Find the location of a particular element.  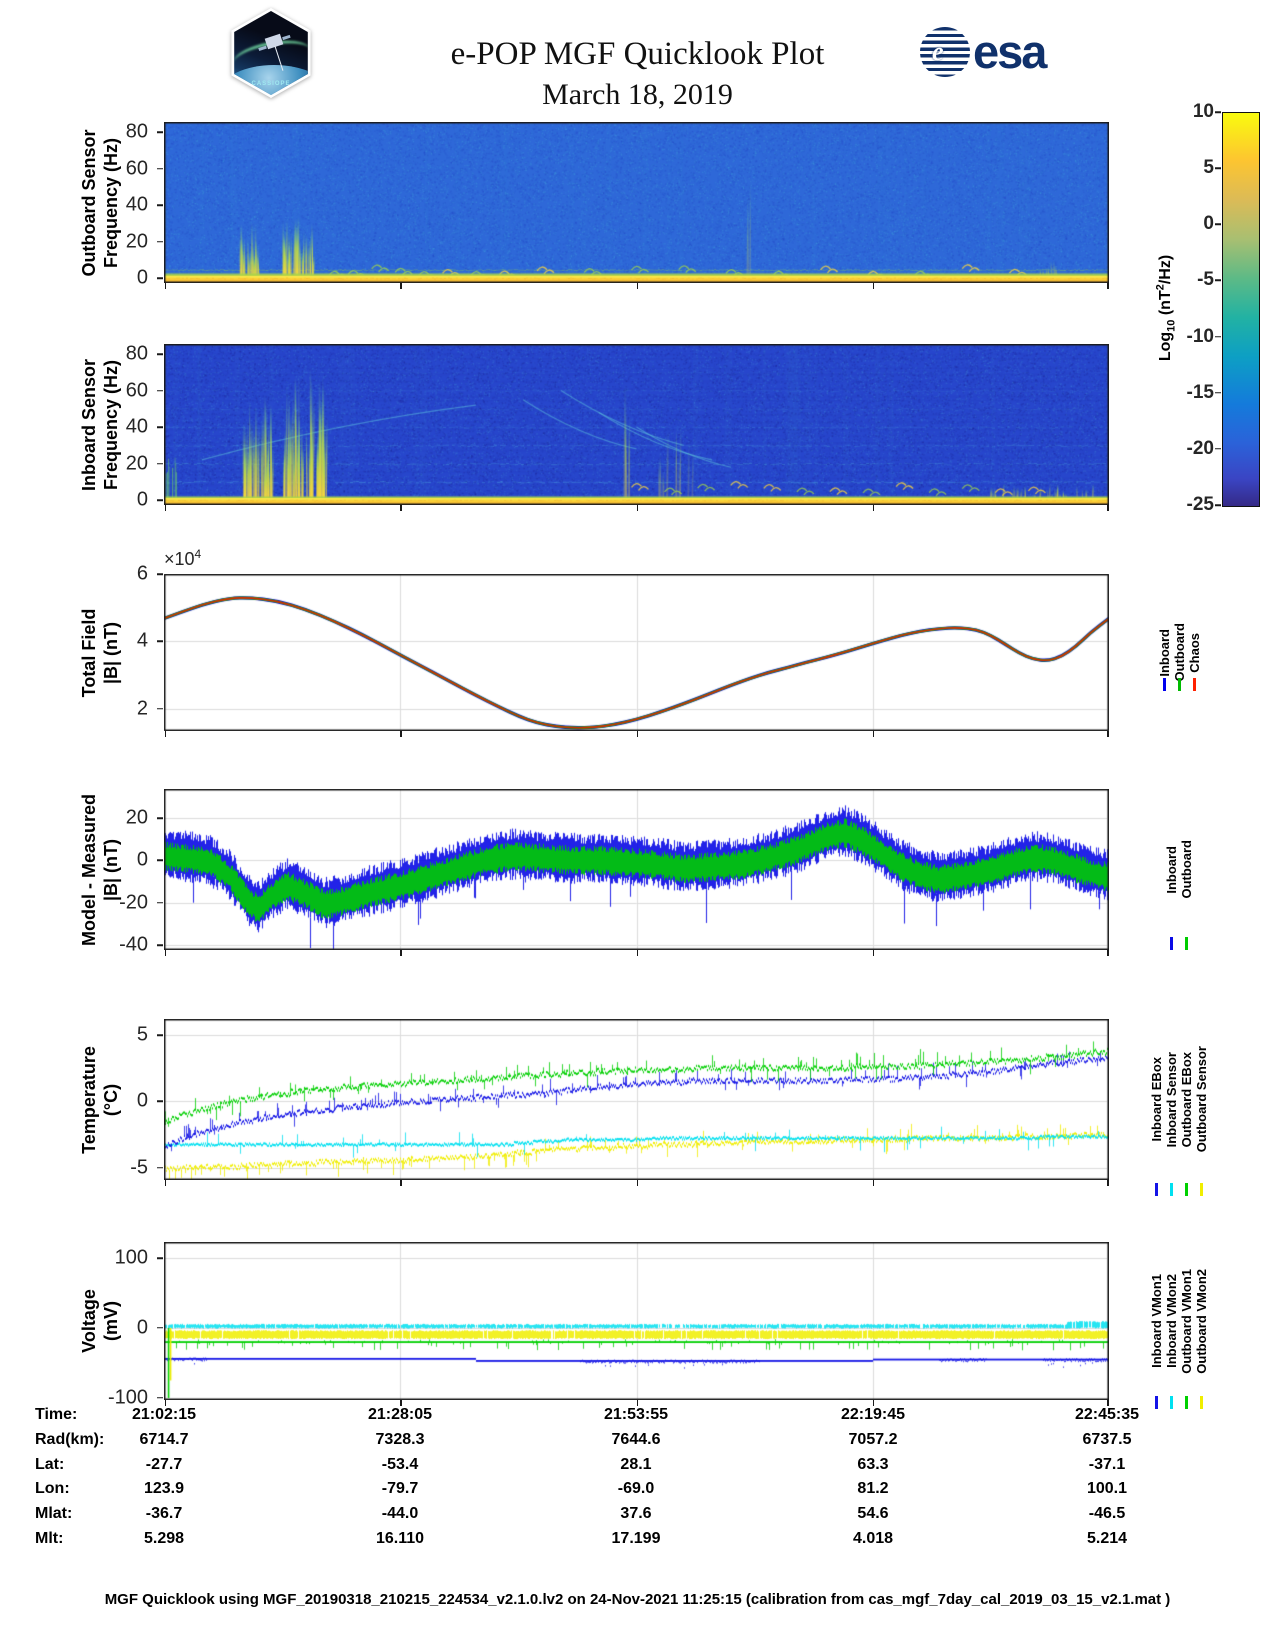

table-cell: -79.7 is located at coordinates (400, 1489).